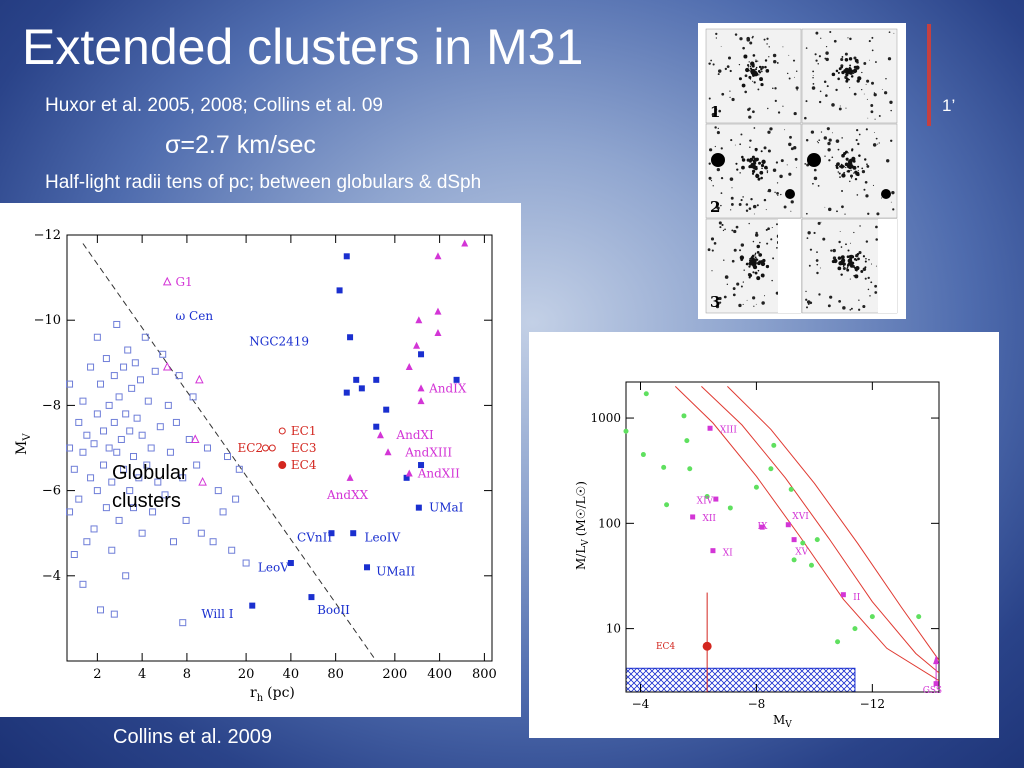 This screenshot has width=1024, height=768. Describe the element at coordinates (407, 360) in the screenshot. I see `series-m31-dsph` at that location.